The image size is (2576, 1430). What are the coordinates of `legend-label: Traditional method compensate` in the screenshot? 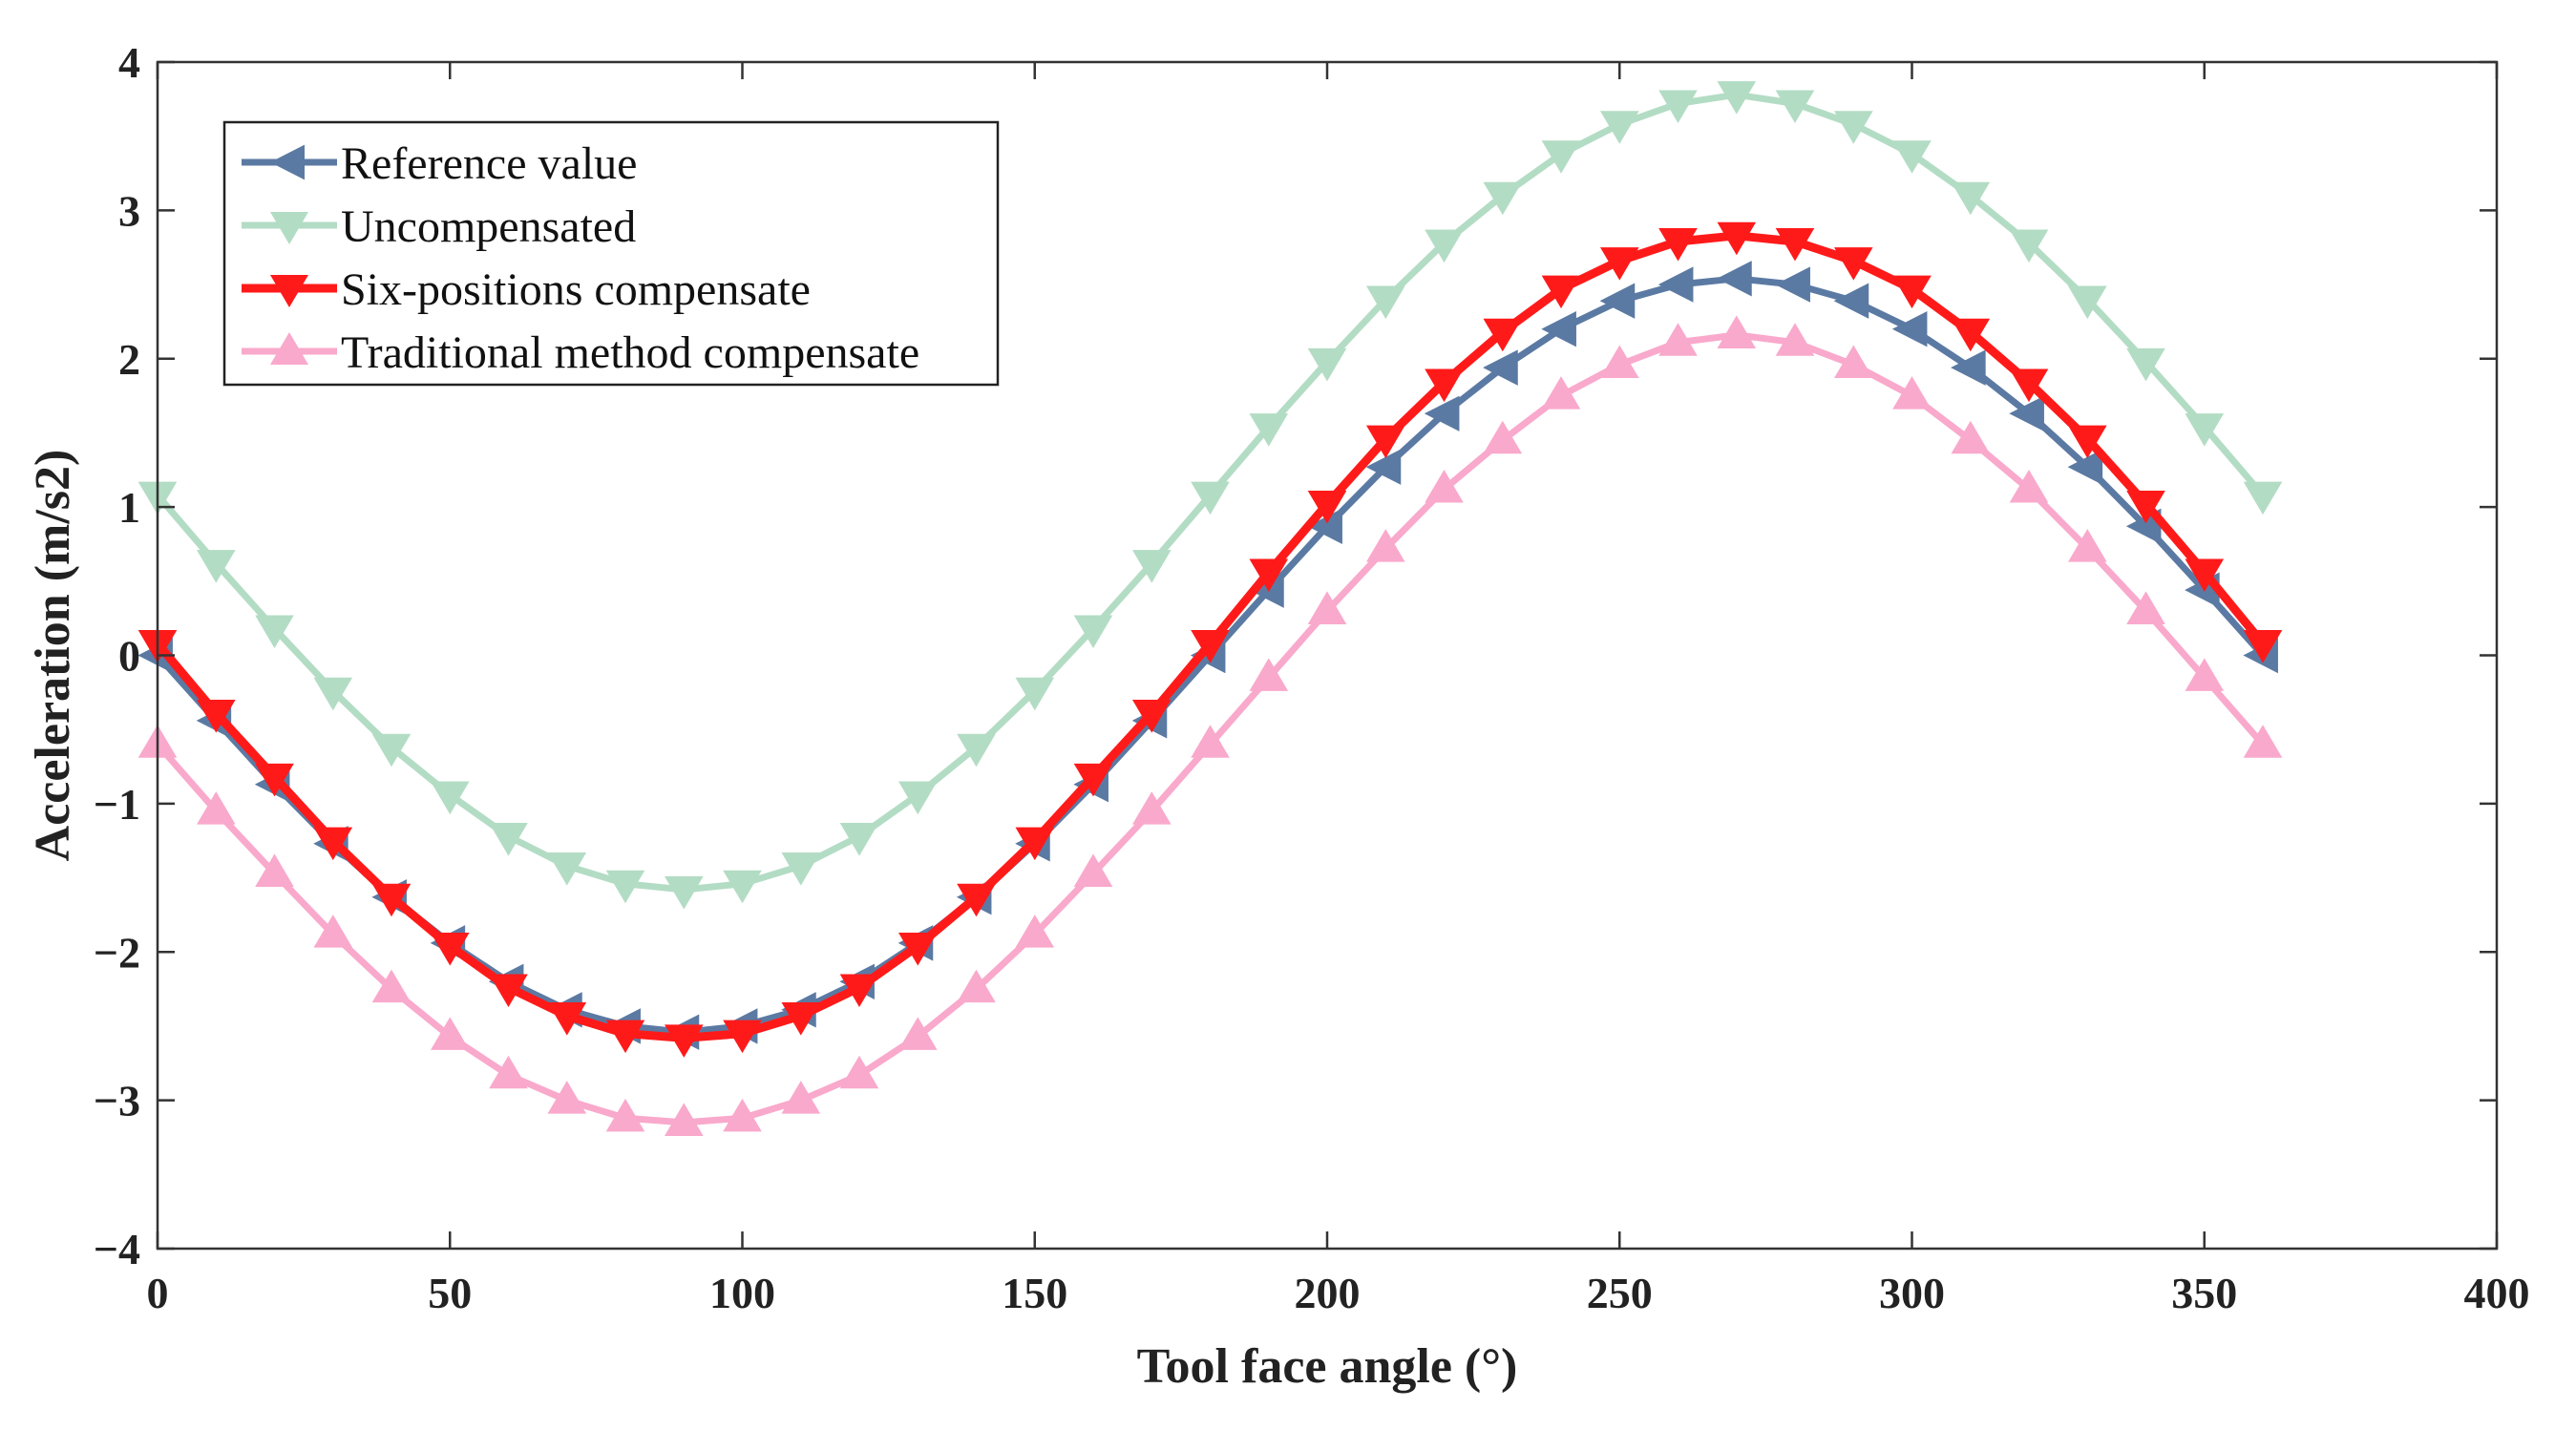 It's located at (630, 352).